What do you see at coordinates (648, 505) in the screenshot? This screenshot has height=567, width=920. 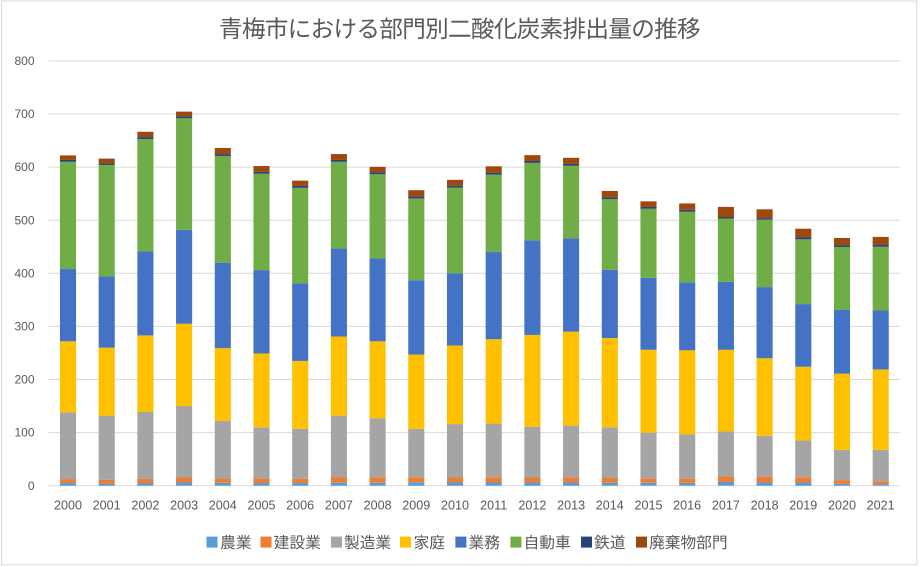 I see `svg-text: 2015` at bounding box center [648, 505].